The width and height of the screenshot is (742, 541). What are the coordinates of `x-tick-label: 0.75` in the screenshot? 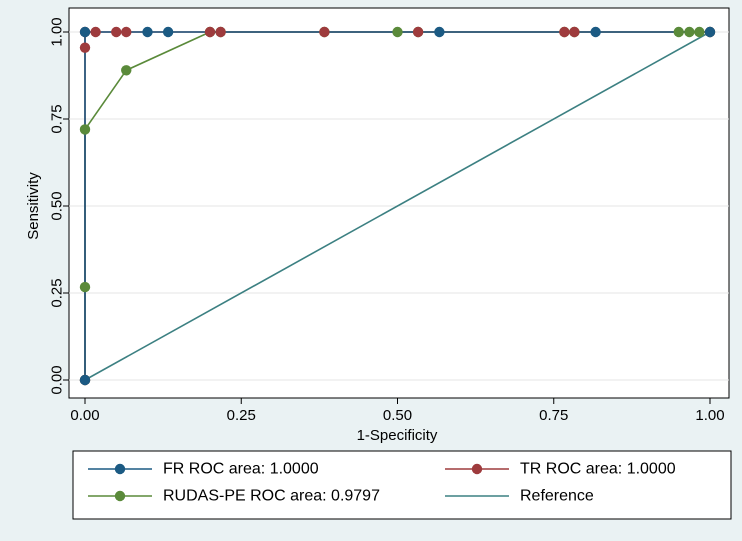 It's located at (553, 415).